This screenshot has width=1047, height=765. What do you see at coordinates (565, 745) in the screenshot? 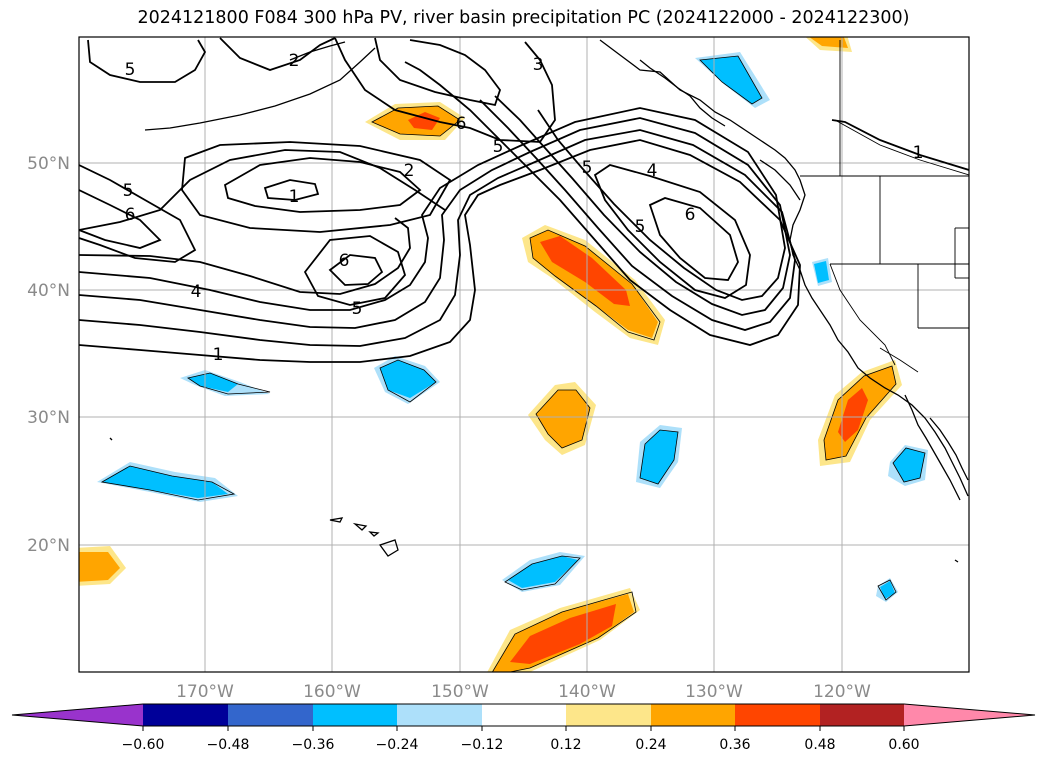
I see `colorbar-tick-label: 0.12` at bounding box center [565, 745].